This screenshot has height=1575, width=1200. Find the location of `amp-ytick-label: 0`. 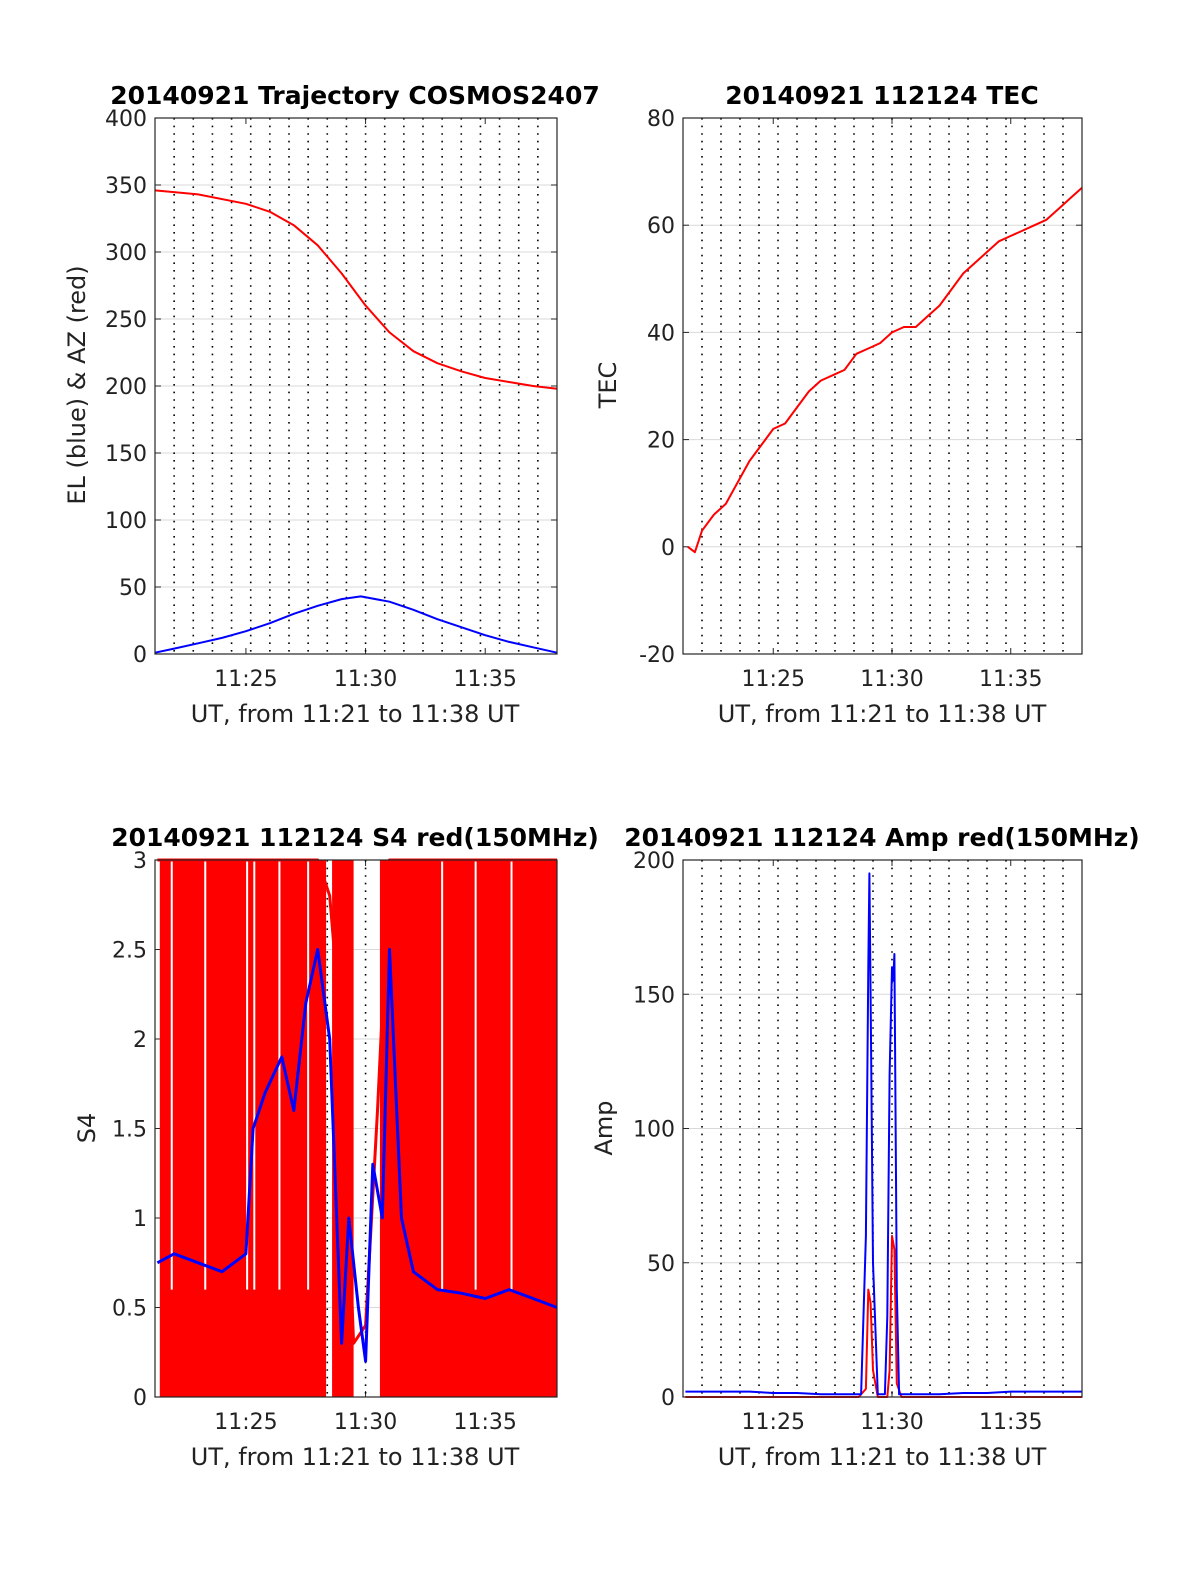

amp-ytick-label: 0 is located at coordinates (668, 1398).